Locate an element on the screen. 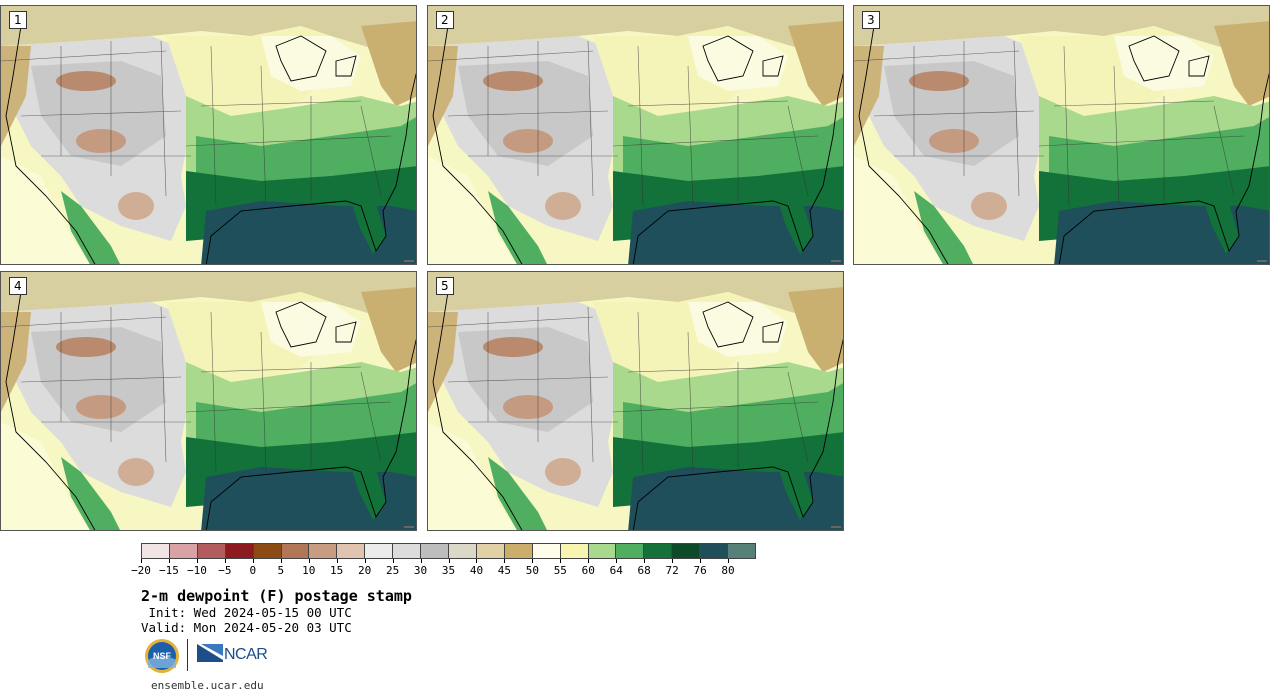 This screenshot has width=1280, height=696. sponsor-logos: NSF NCAR is located at coordinates (214, 656).